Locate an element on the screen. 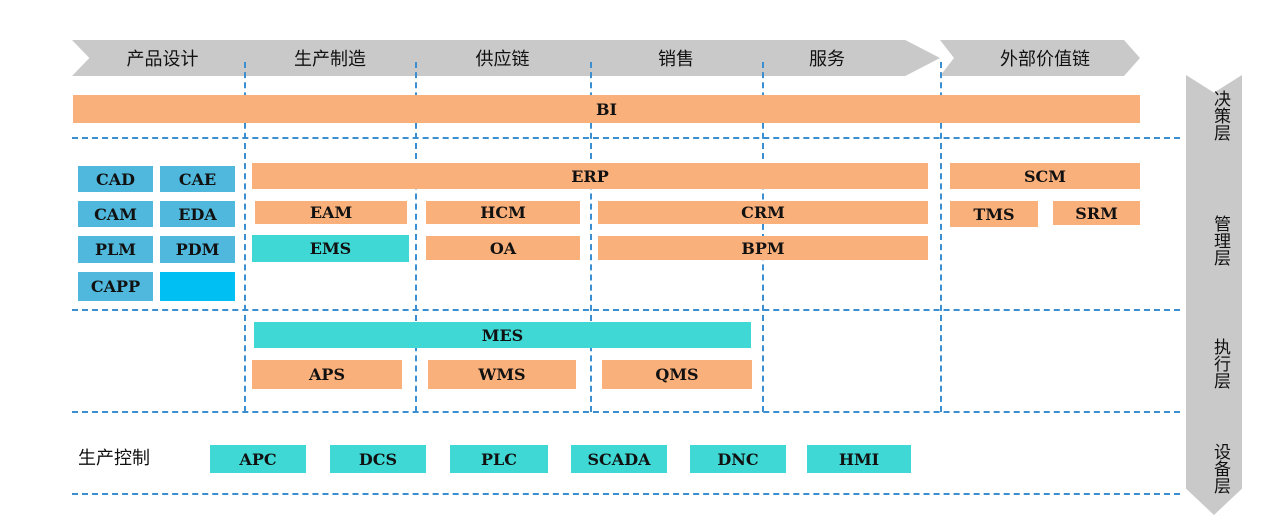 The image size is (1280, 526). stage-external-value-chain: 外部价值链 is located at coordinates (1045, 59).